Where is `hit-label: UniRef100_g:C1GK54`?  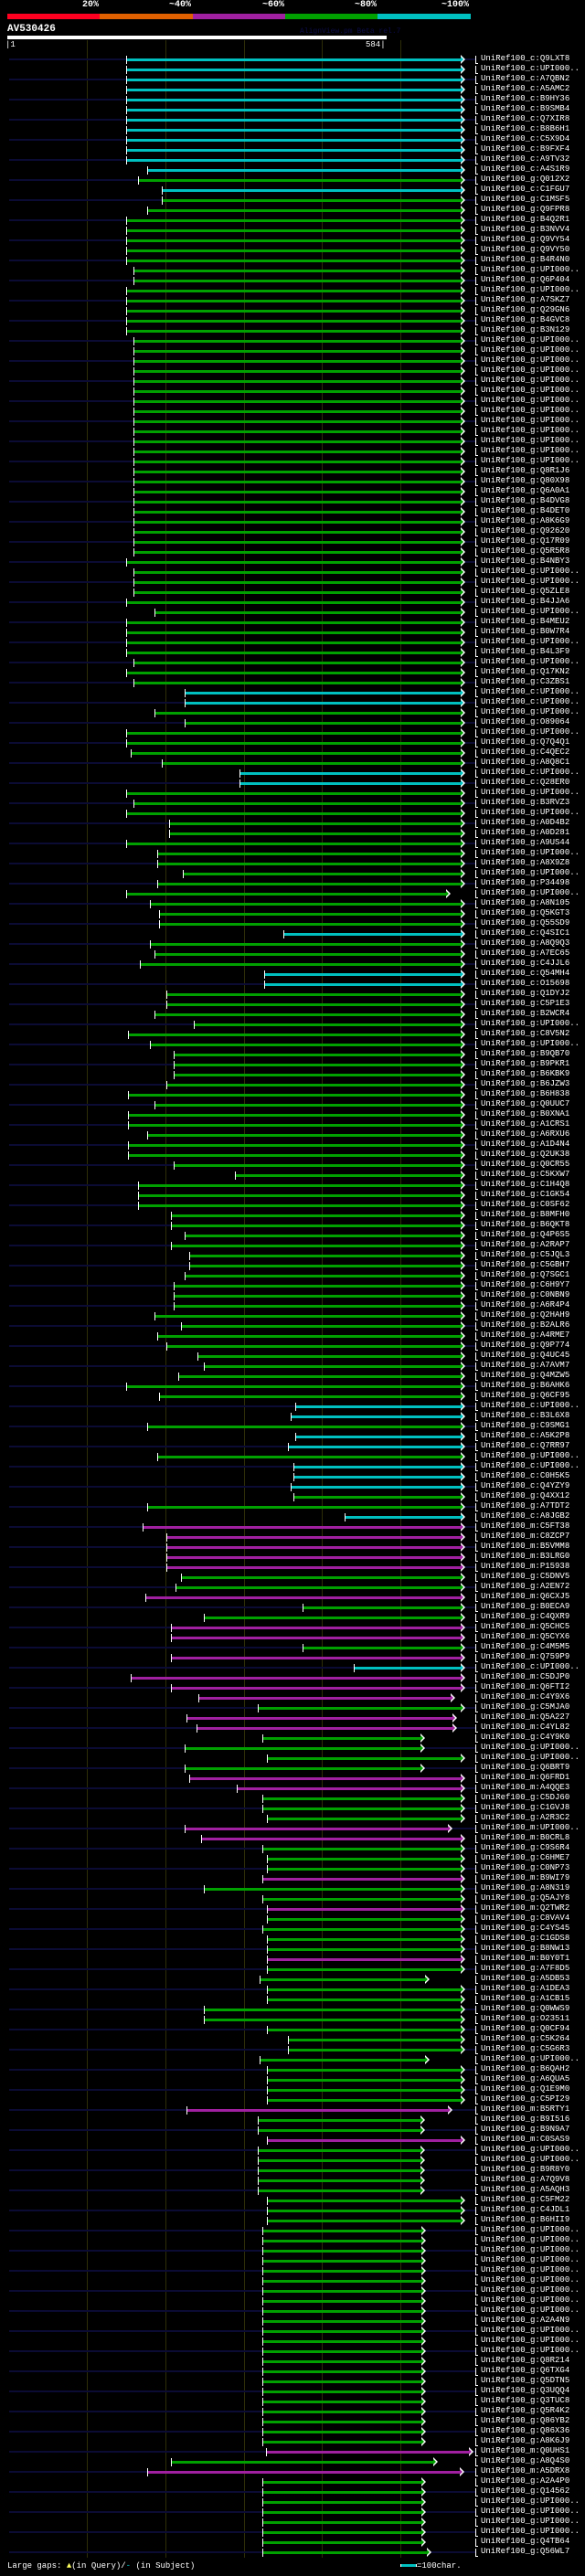
hit-label: UniRef100_g:C1GK54 is located at coordinates (525, 1195).